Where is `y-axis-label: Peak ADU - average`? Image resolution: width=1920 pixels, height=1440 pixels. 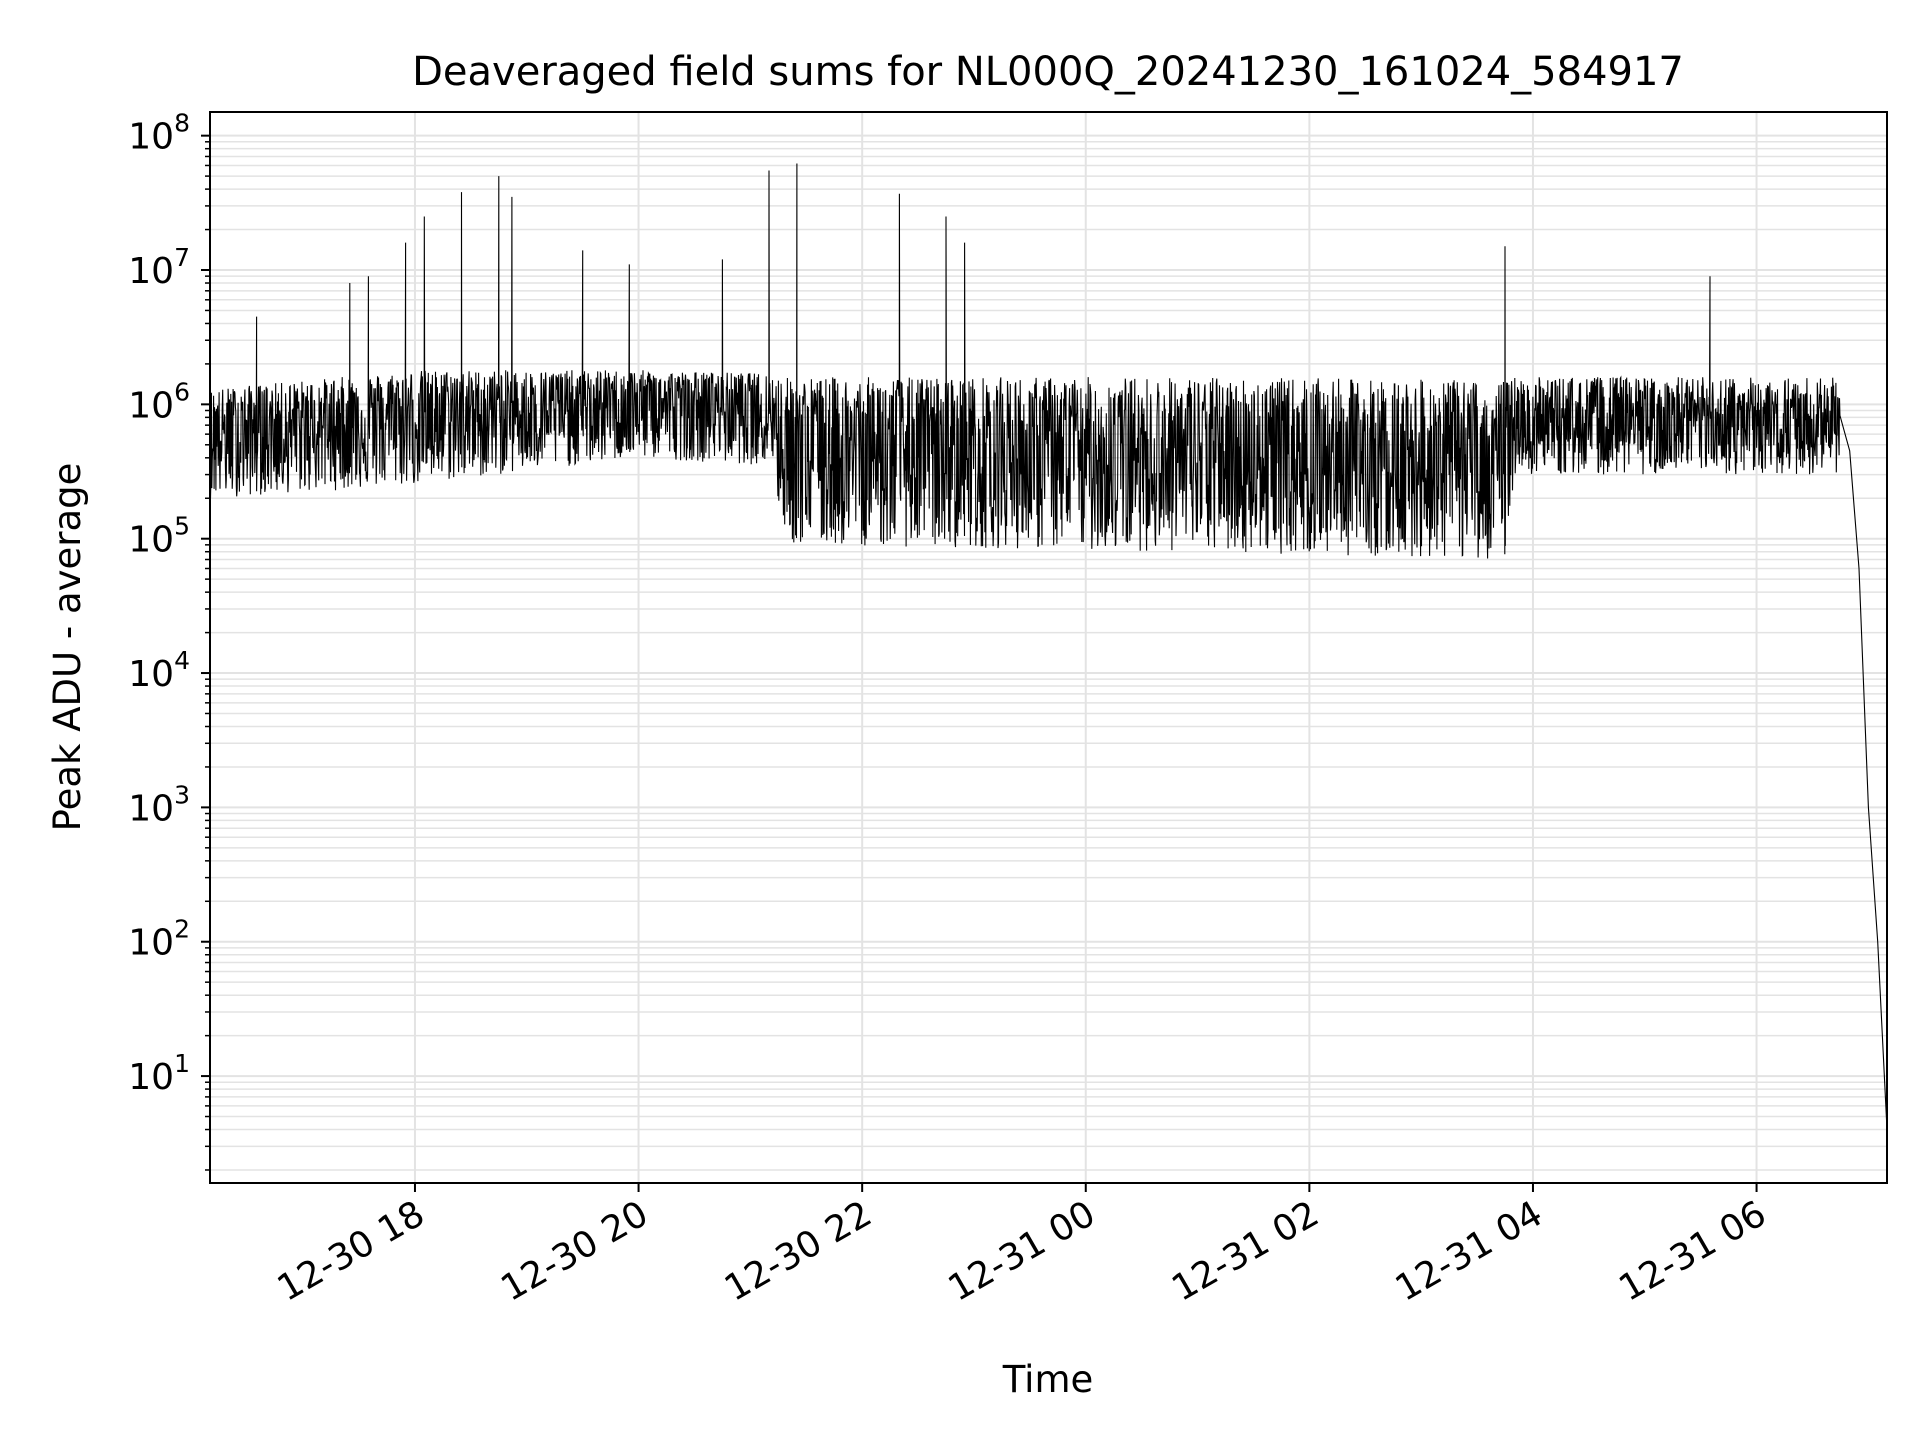 y-axis-label: Peak ADU - average is located at coordinates (67, 647).